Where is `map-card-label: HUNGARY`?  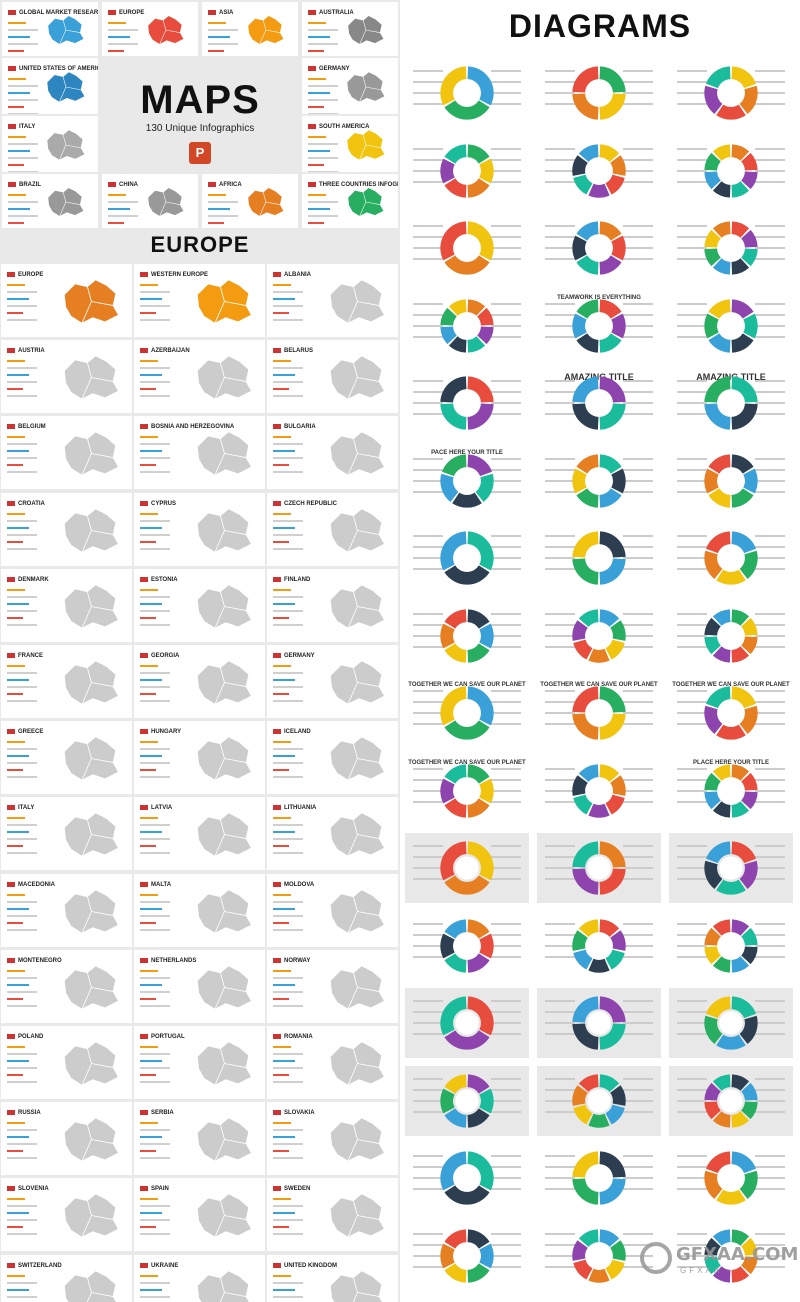
map-card-label: HUNGARY is located at coordinates (160, 732).